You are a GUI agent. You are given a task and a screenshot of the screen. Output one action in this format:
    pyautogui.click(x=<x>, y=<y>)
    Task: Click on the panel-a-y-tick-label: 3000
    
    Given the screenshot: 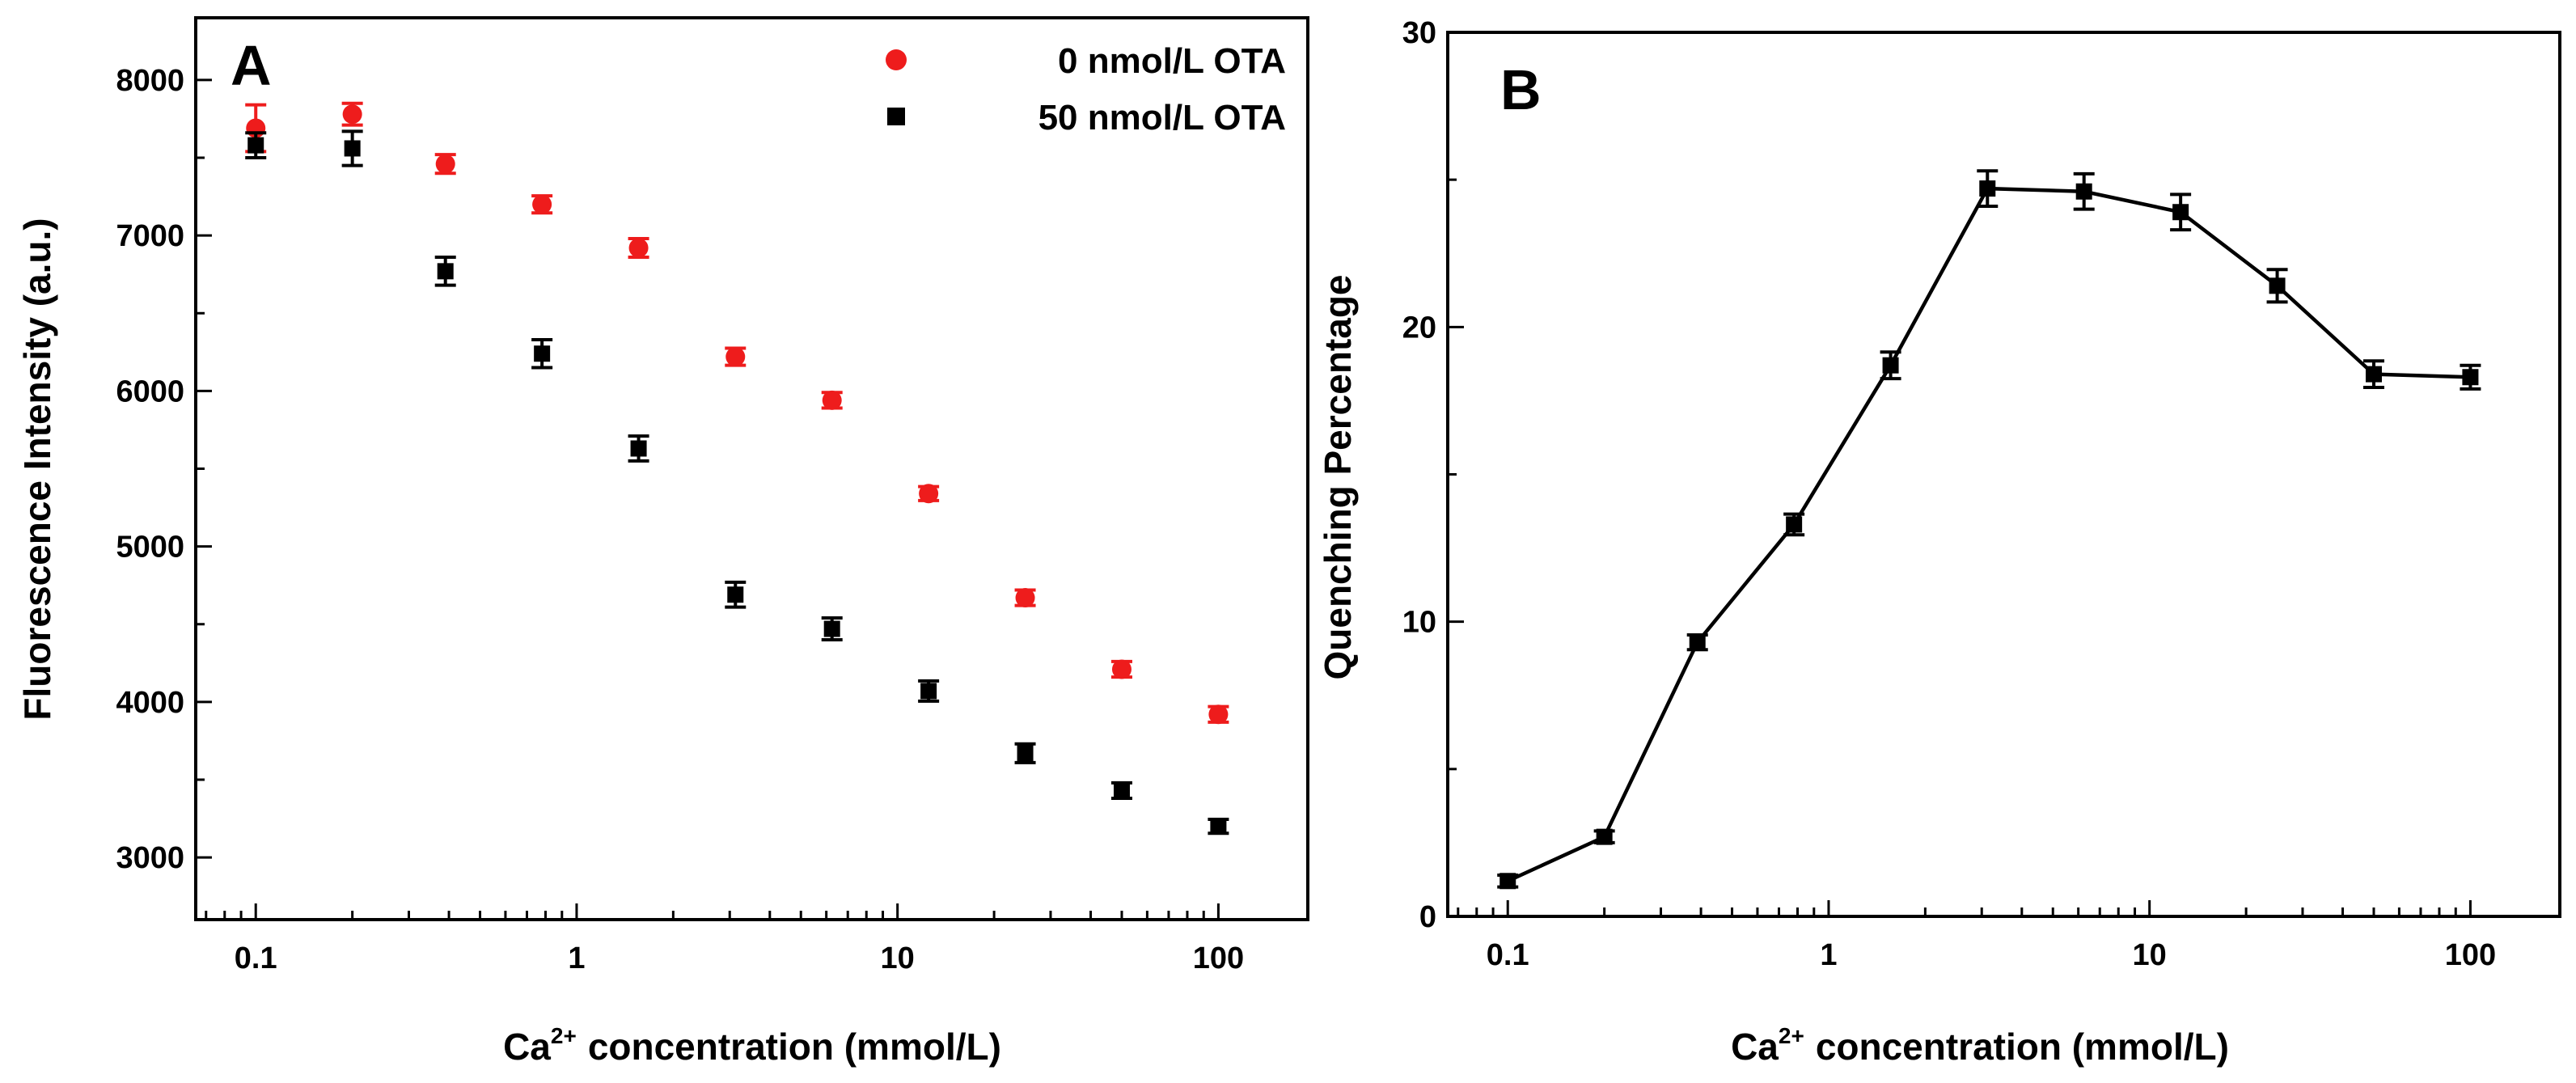 What is the action you would take?
    pyautogui.click(x=150, y=858)
    